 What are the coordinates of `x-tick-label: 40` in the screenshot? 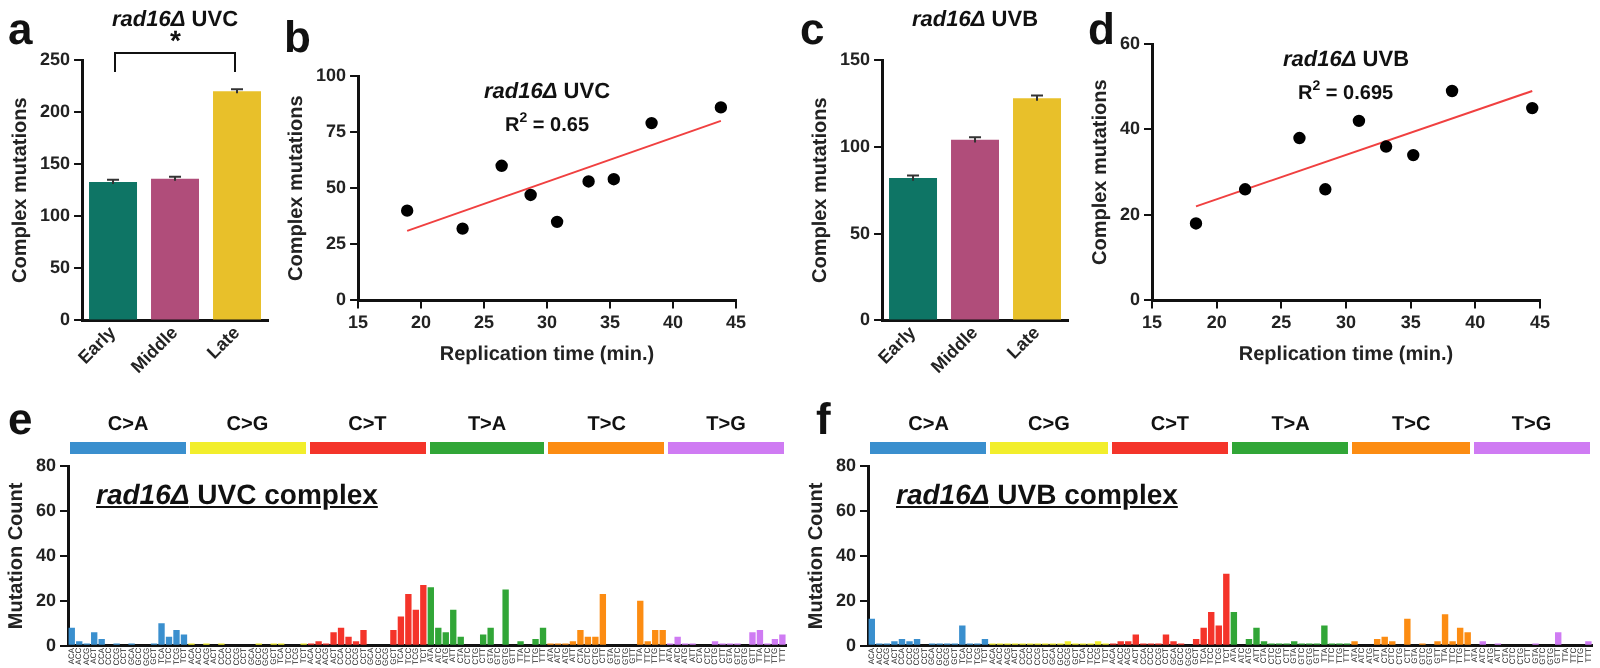 It's located at (1475, 322).